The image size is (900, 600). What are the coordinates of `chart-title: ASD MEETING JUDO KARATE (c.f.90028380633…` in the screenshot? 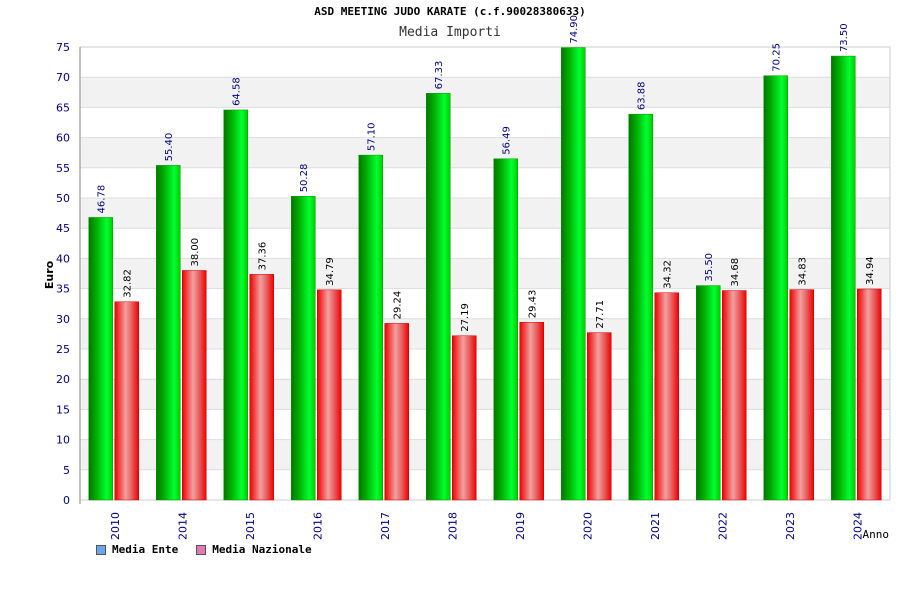 It's located at (450, 11).